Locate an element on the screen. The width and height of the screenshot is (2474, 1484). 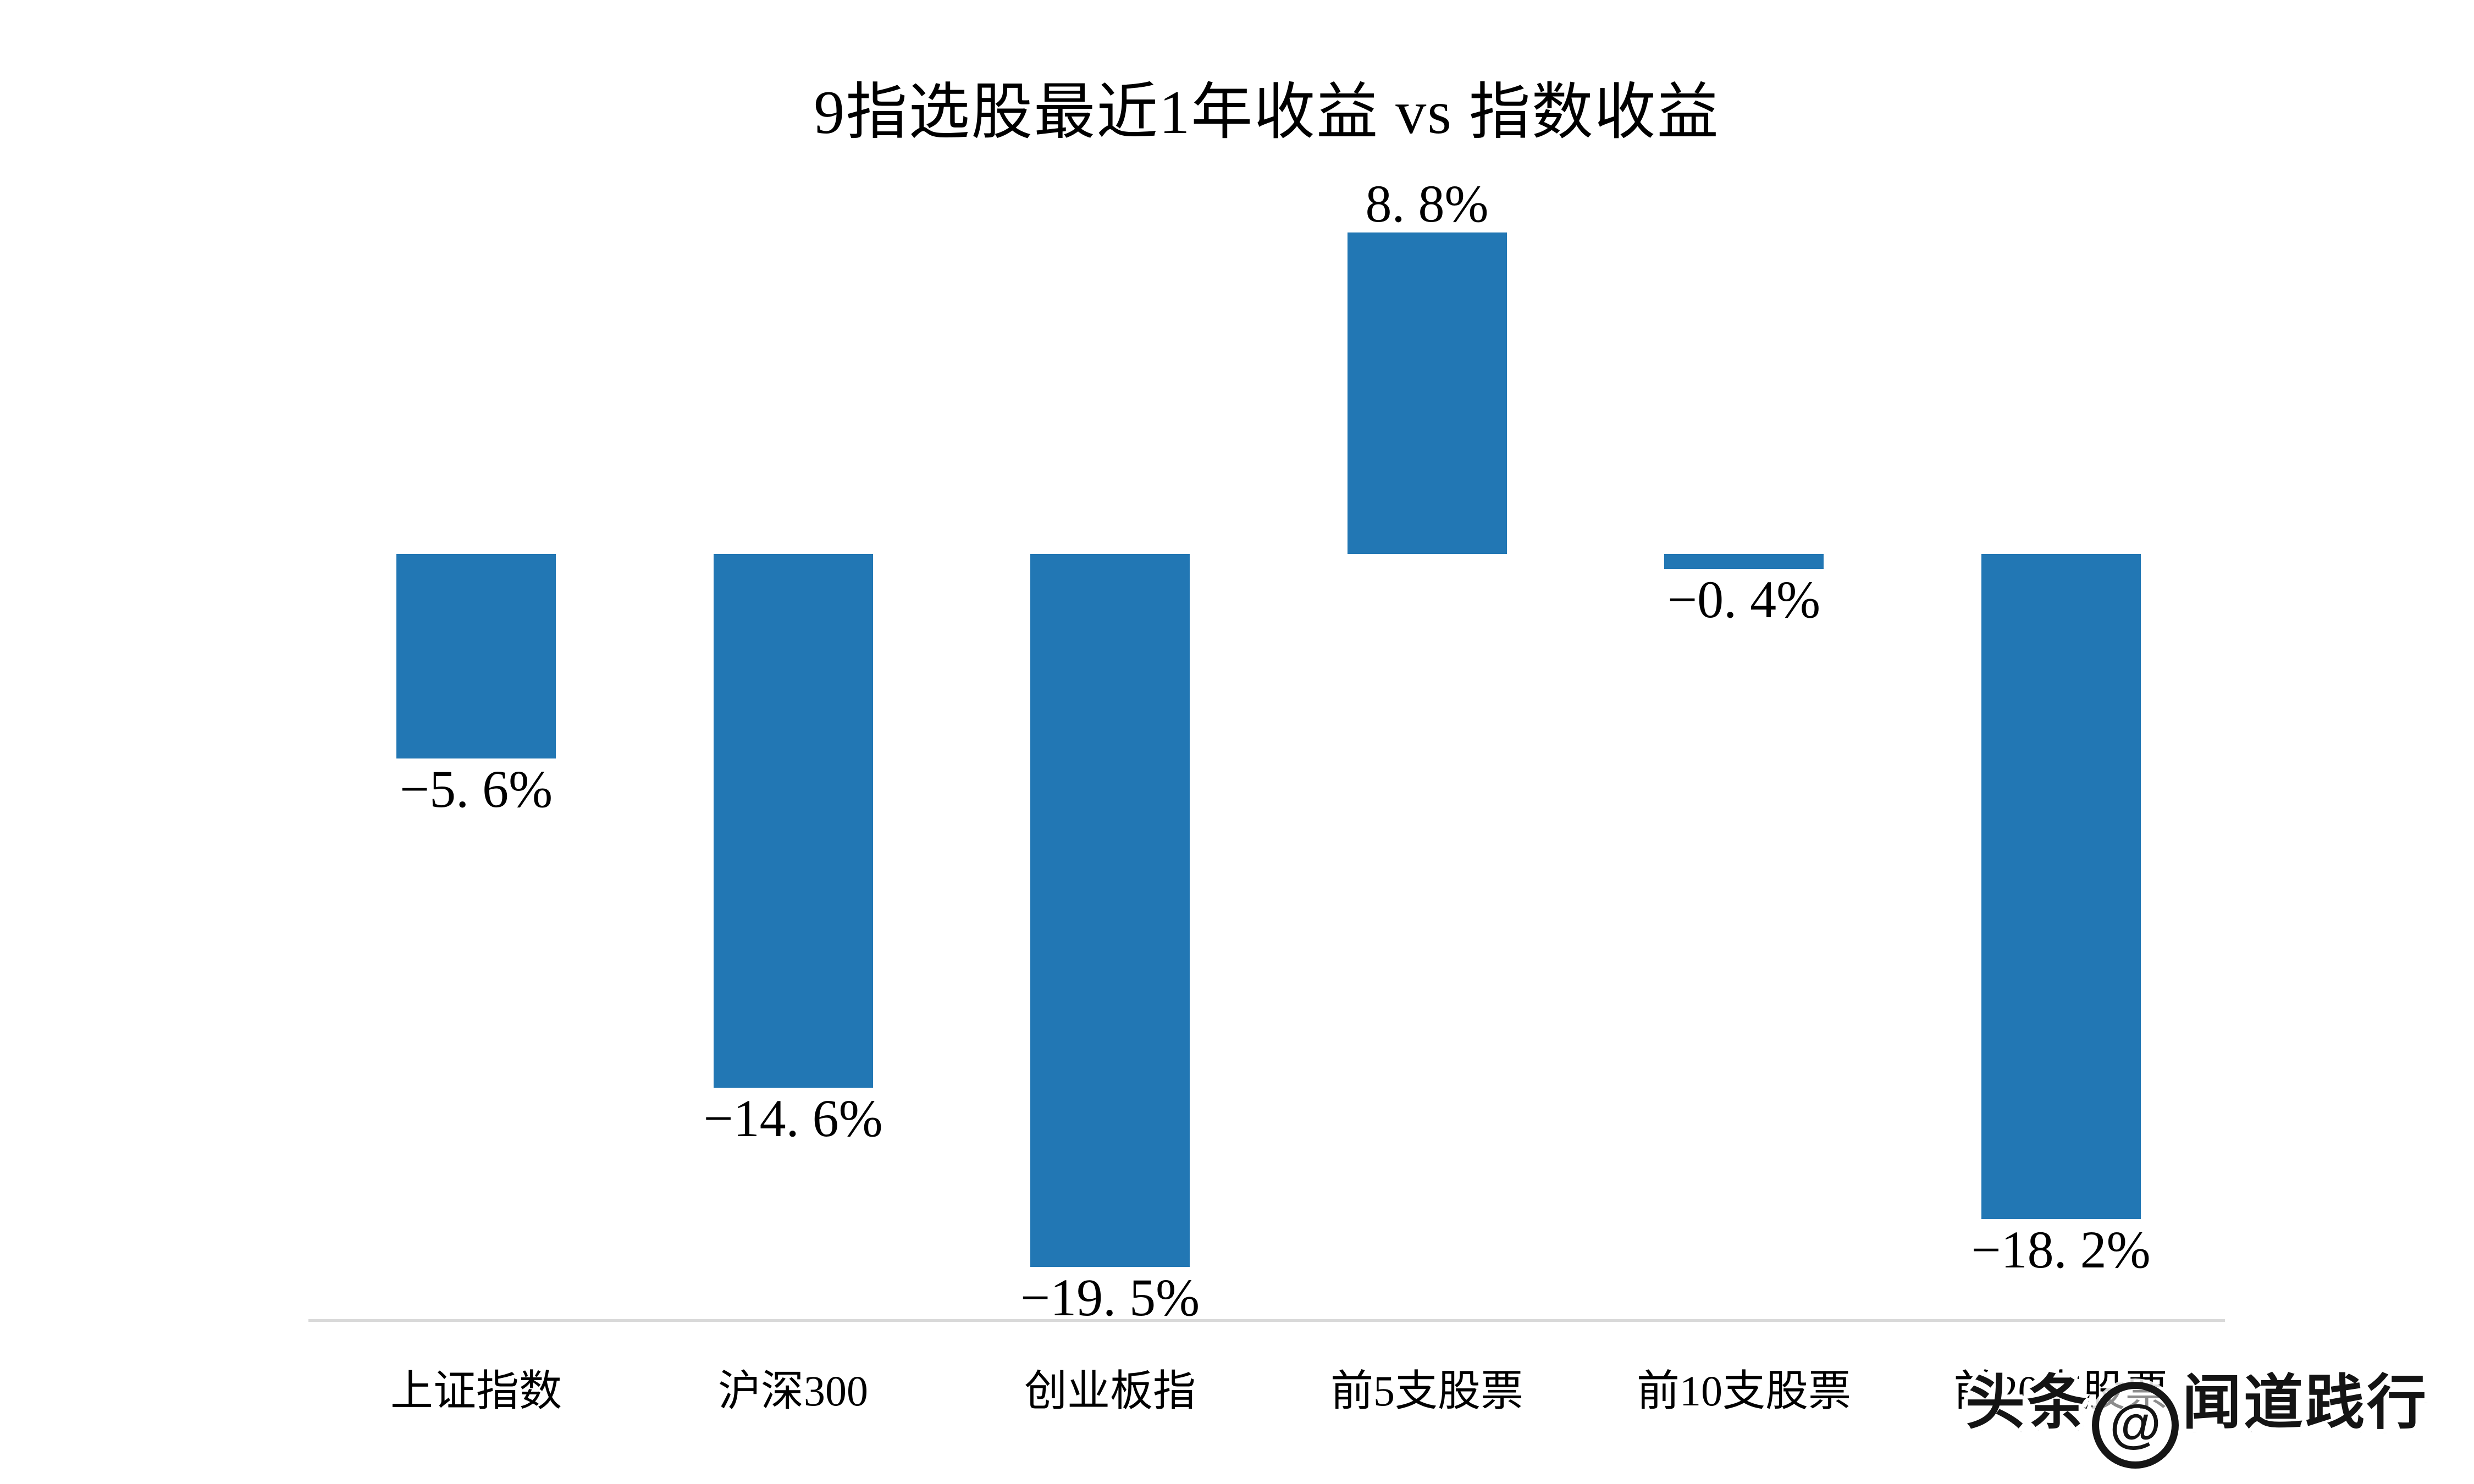
bar-value-label: 8. 8% is located at coordinates (1427, 203).